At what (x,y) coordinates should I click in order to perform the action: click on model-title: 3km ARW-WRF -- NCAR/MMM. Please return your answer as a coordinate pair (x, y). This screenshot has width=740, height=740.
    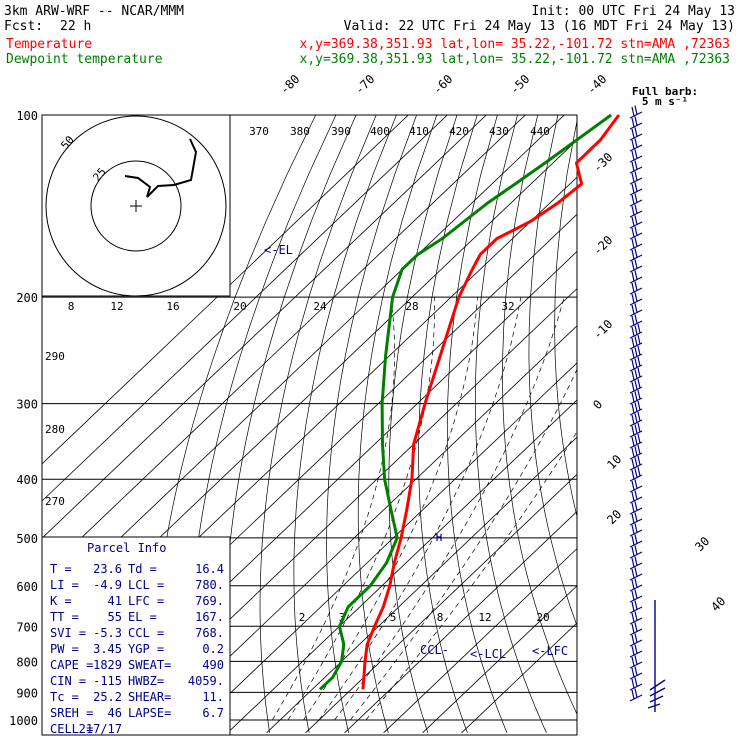
    Looking at the image, I should click on (94, 11).